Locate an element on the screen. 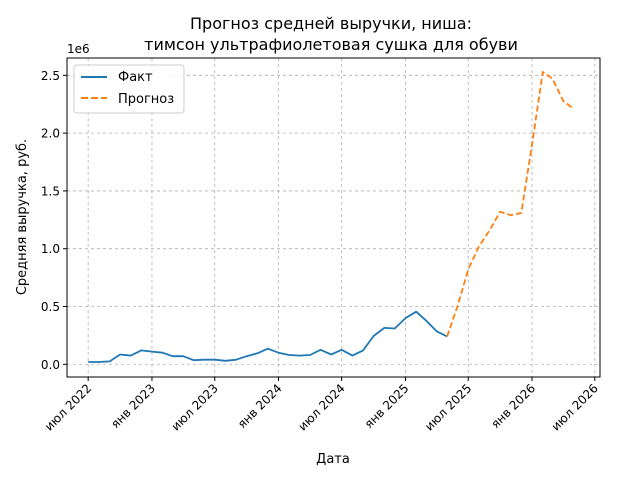  x-tick-label: янв 2026 is located at coordinates (513, 406).